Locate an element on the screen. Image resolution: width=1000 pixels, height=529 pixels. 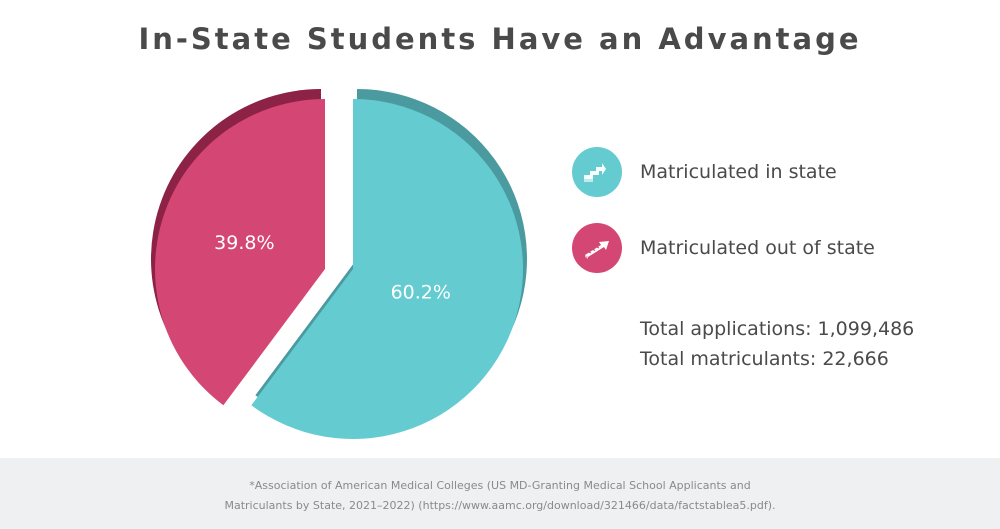
legend-item-out-state: Matriculated out of state is located at coordinates (723, 248).